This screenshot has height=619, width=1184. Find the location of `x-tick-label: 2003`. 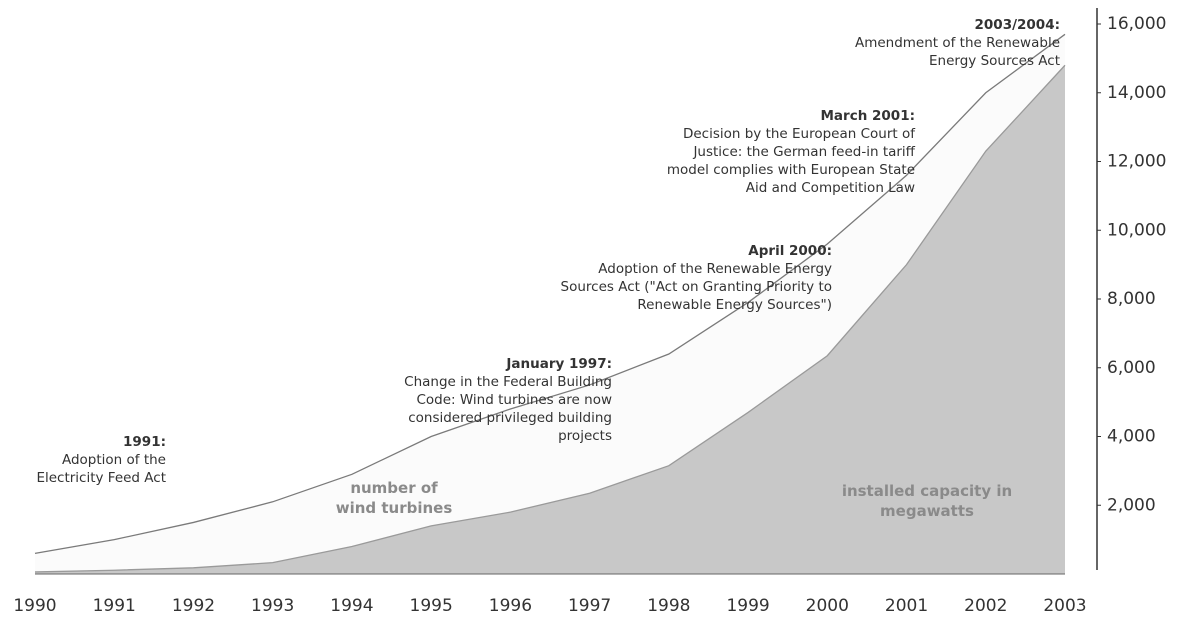

x-tick-label: 2003 is located at coordinates (1064, 606).